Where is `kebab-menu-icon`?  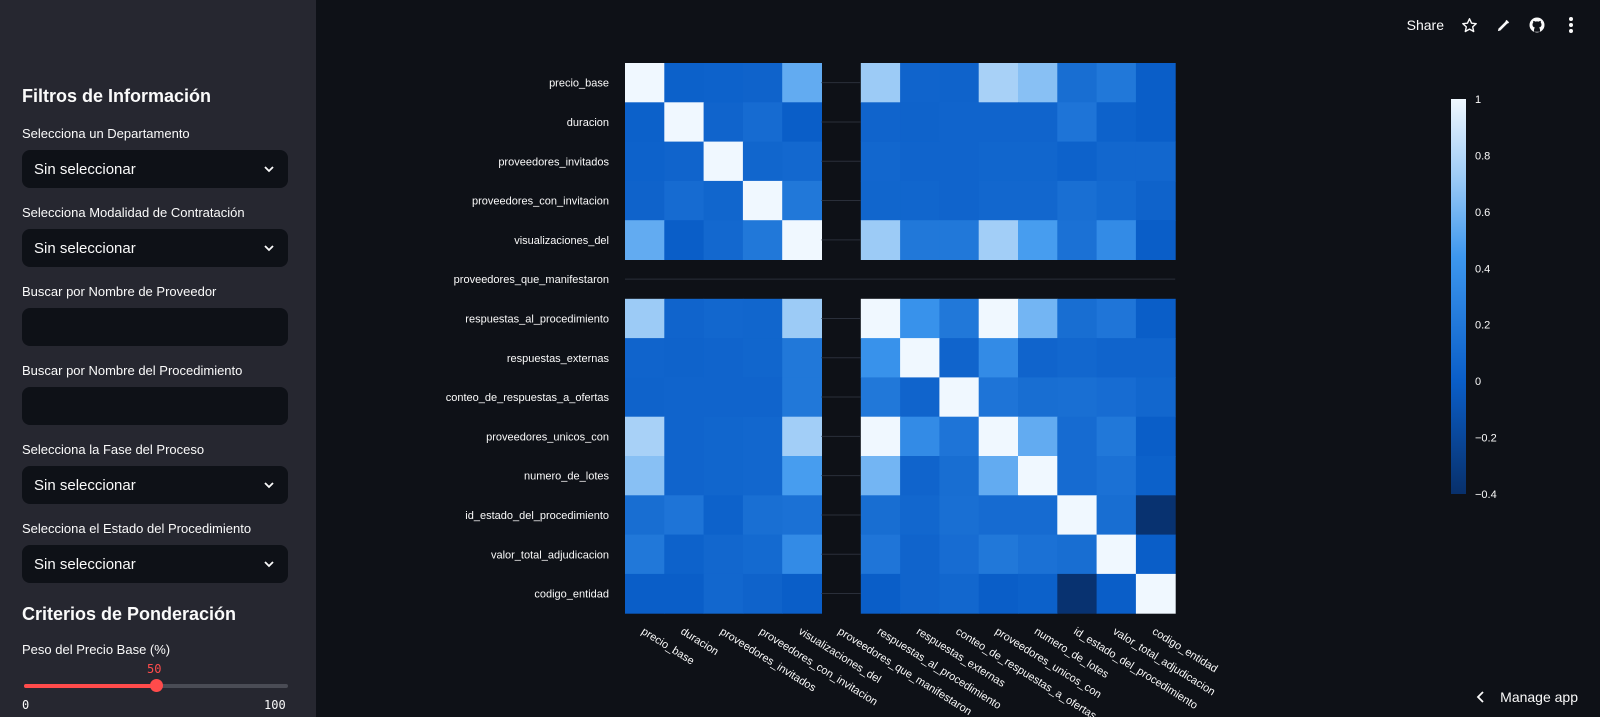
kebab-menu-icon is located at coordinates (1571, 25).